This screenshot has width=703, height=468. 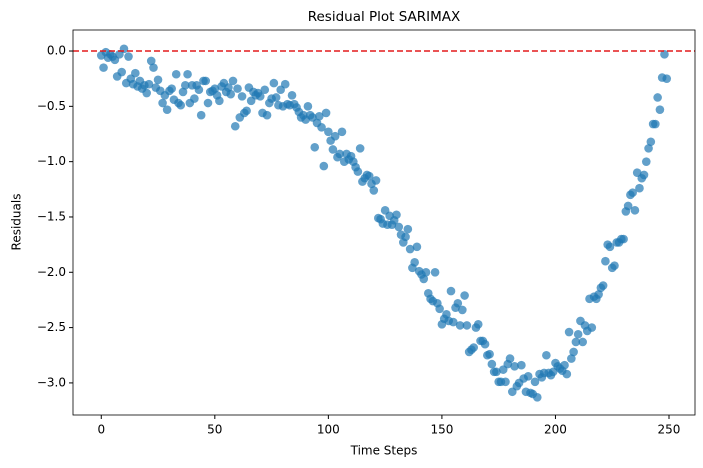 What do you see at coordinates (441, 430) in the screenshot?
I see `x-tick-label: 150` at bounding box center [441, 430].